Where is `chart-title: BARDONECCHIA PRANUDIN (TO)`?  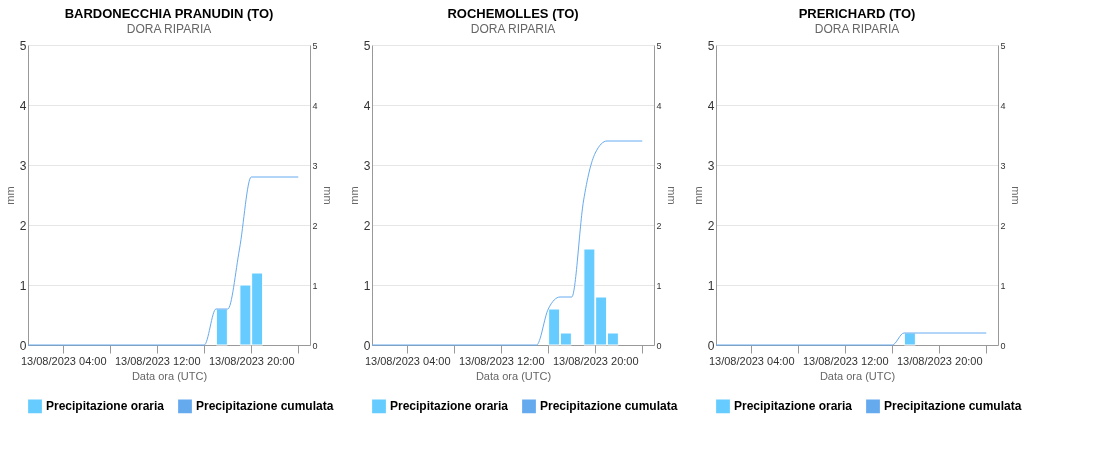 chart-title: BARDONECCHIA PRANUDIN (TO) is located at coordinates (169, 13).